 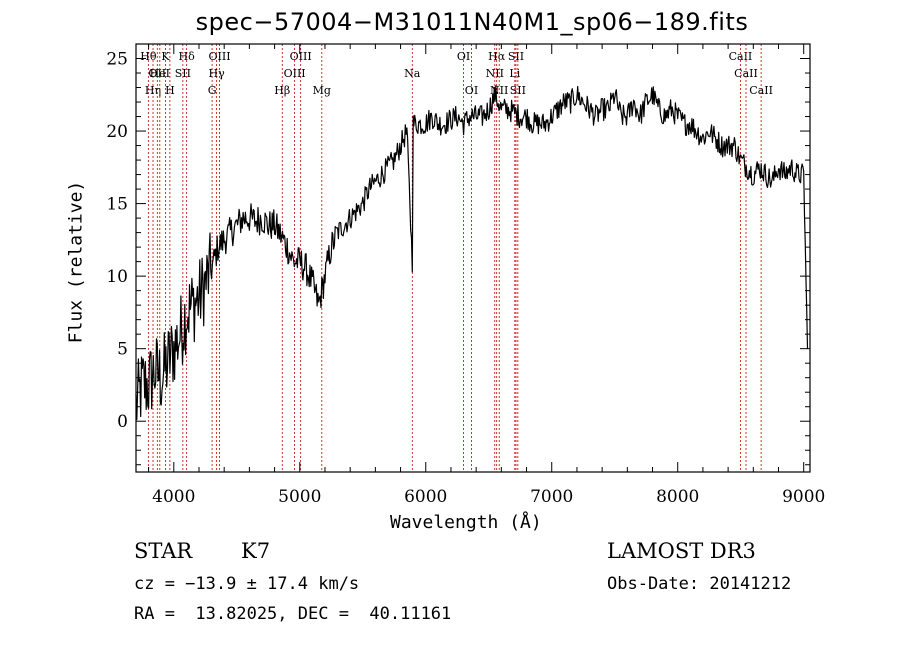 I want to click on y-tick-label: 10, so click(x=117, y=277).